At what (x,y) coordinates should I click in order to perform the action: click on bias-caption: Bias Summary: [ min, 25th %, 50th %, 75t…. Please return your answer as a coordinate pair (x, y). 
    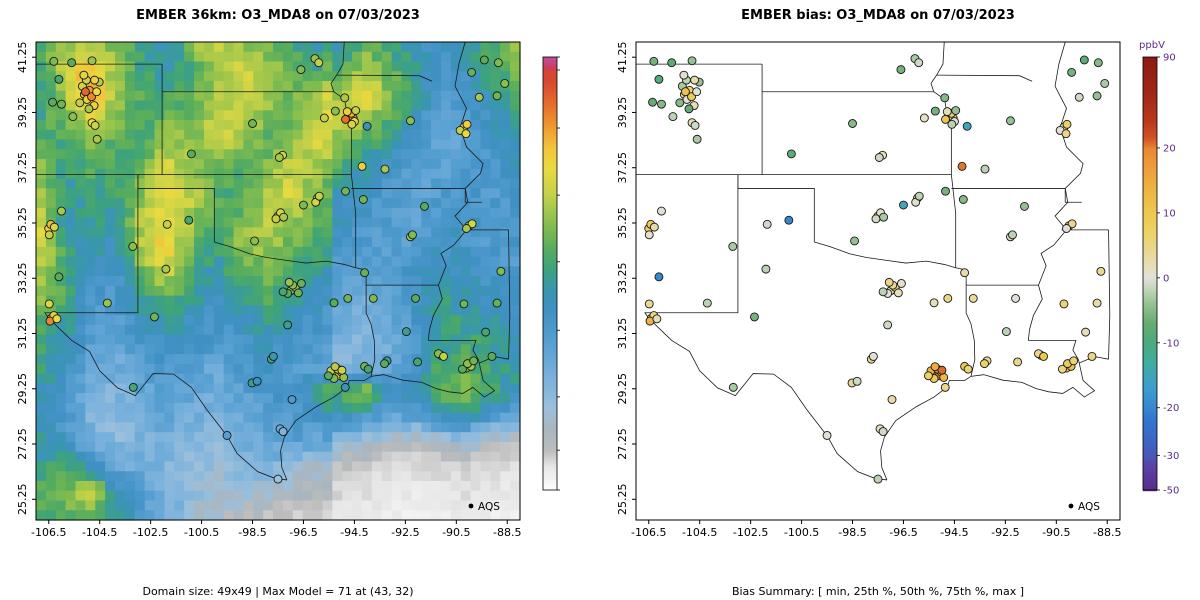
    Looking at the image, I should click on (878, 575).